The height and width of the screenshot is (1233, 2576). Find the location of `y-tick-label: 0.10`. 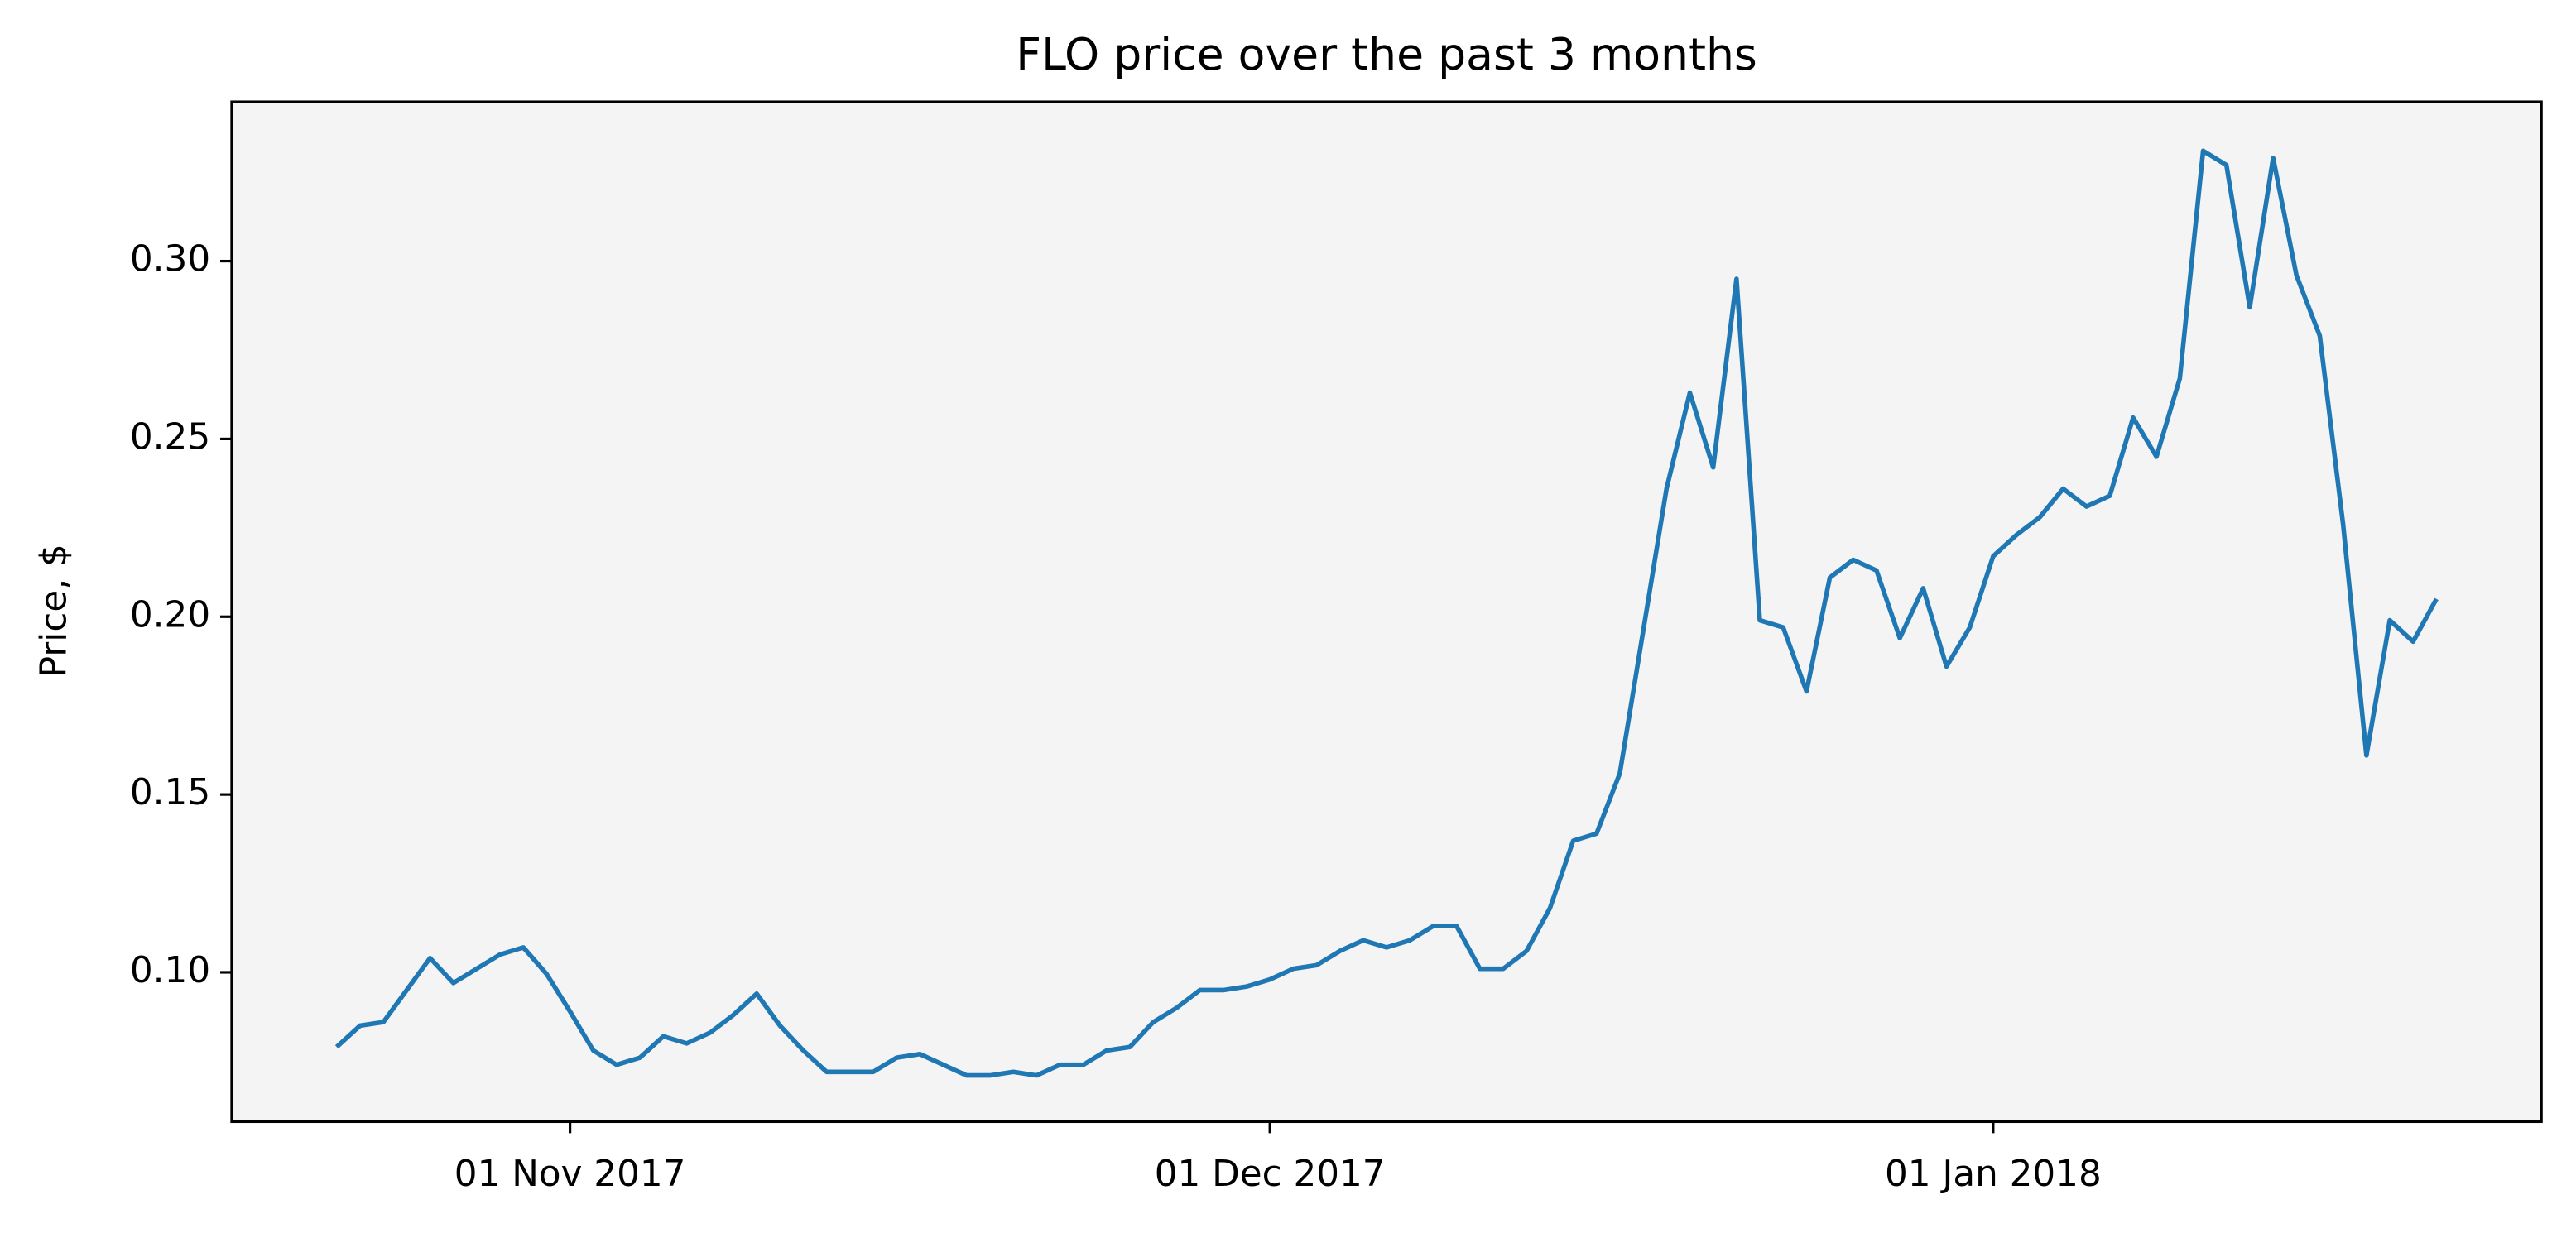

y-tick-label: 0.10 is located at coordinates (170, 970).